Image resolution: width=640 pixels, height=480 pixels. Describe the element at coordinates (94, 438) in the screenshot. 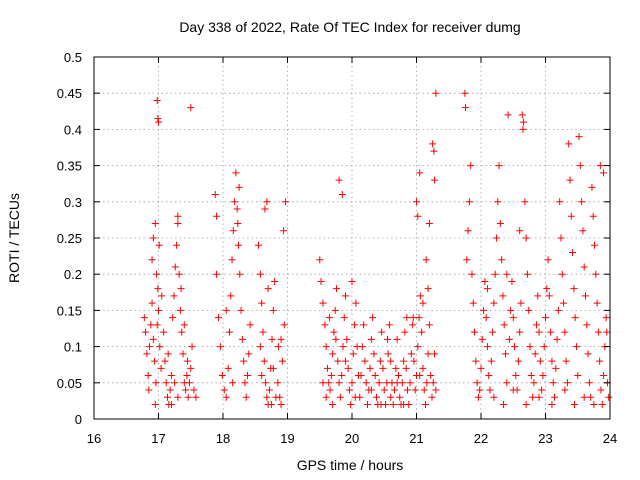

I see `x-tick-label: 16` at that location.